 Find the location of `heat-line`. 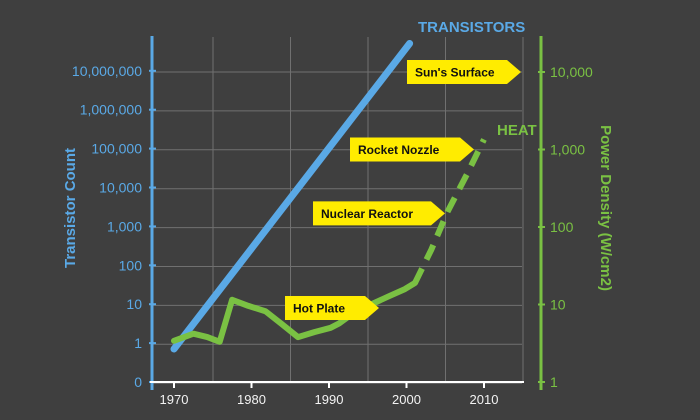

heat-line is located at coordinates (294, 312).